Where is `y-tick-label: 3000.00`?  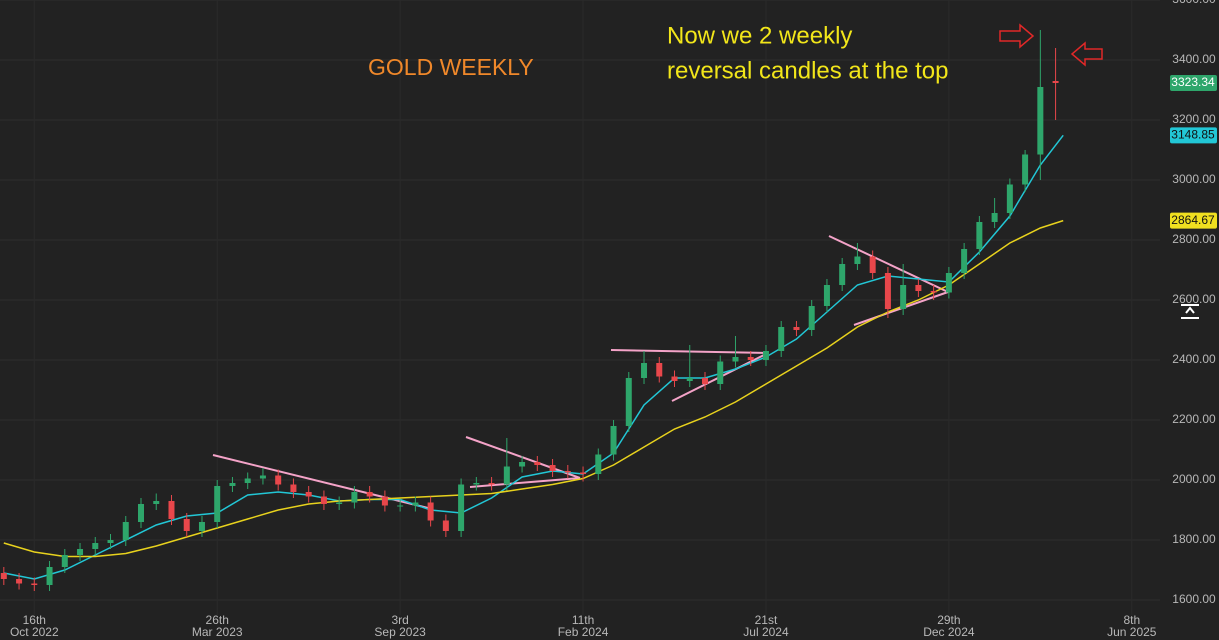
y-tick-label: 3000.00 is located at coordinates (1194, 179).